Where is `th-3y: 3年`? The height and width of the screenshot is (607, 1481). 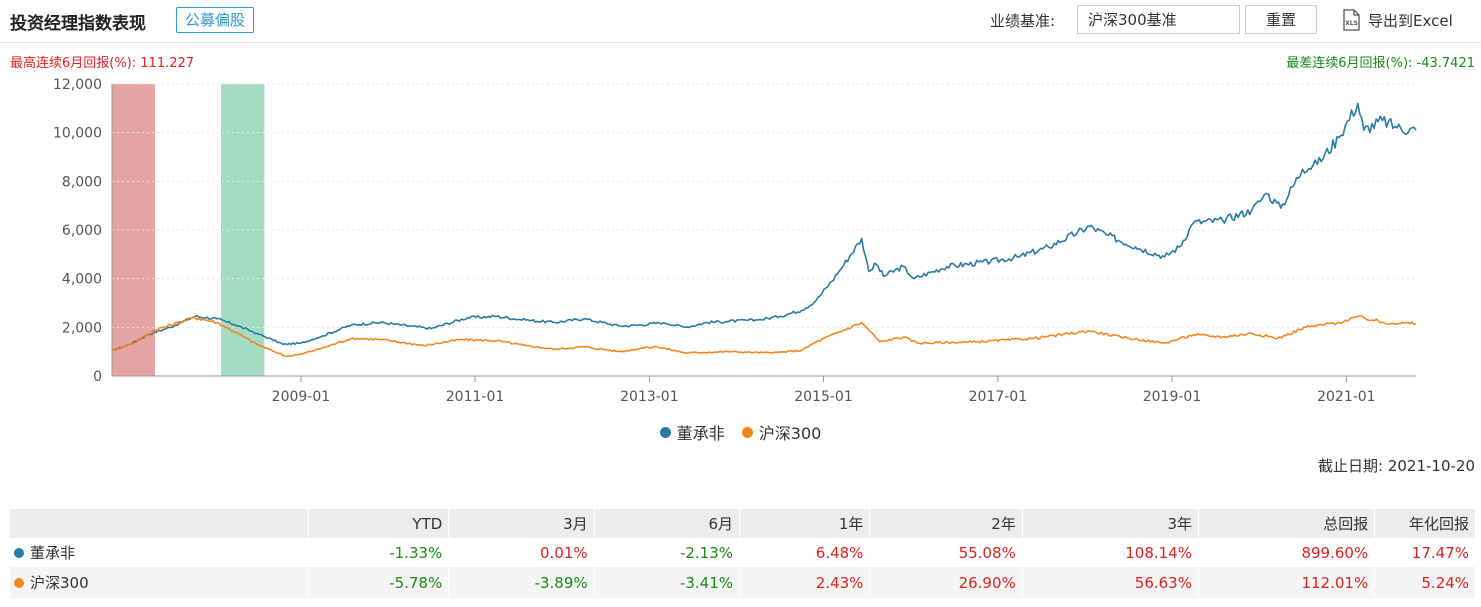
th-3y: 3年 is located at coordinates (1110, 523).